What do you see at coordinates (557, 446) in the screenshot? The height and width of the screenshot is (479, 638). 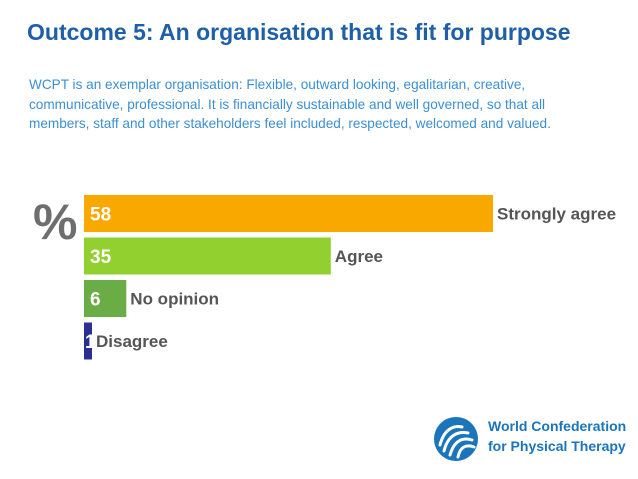 I see `logo-line-2: for Physical Therapy` at bounding box center [557, 446].